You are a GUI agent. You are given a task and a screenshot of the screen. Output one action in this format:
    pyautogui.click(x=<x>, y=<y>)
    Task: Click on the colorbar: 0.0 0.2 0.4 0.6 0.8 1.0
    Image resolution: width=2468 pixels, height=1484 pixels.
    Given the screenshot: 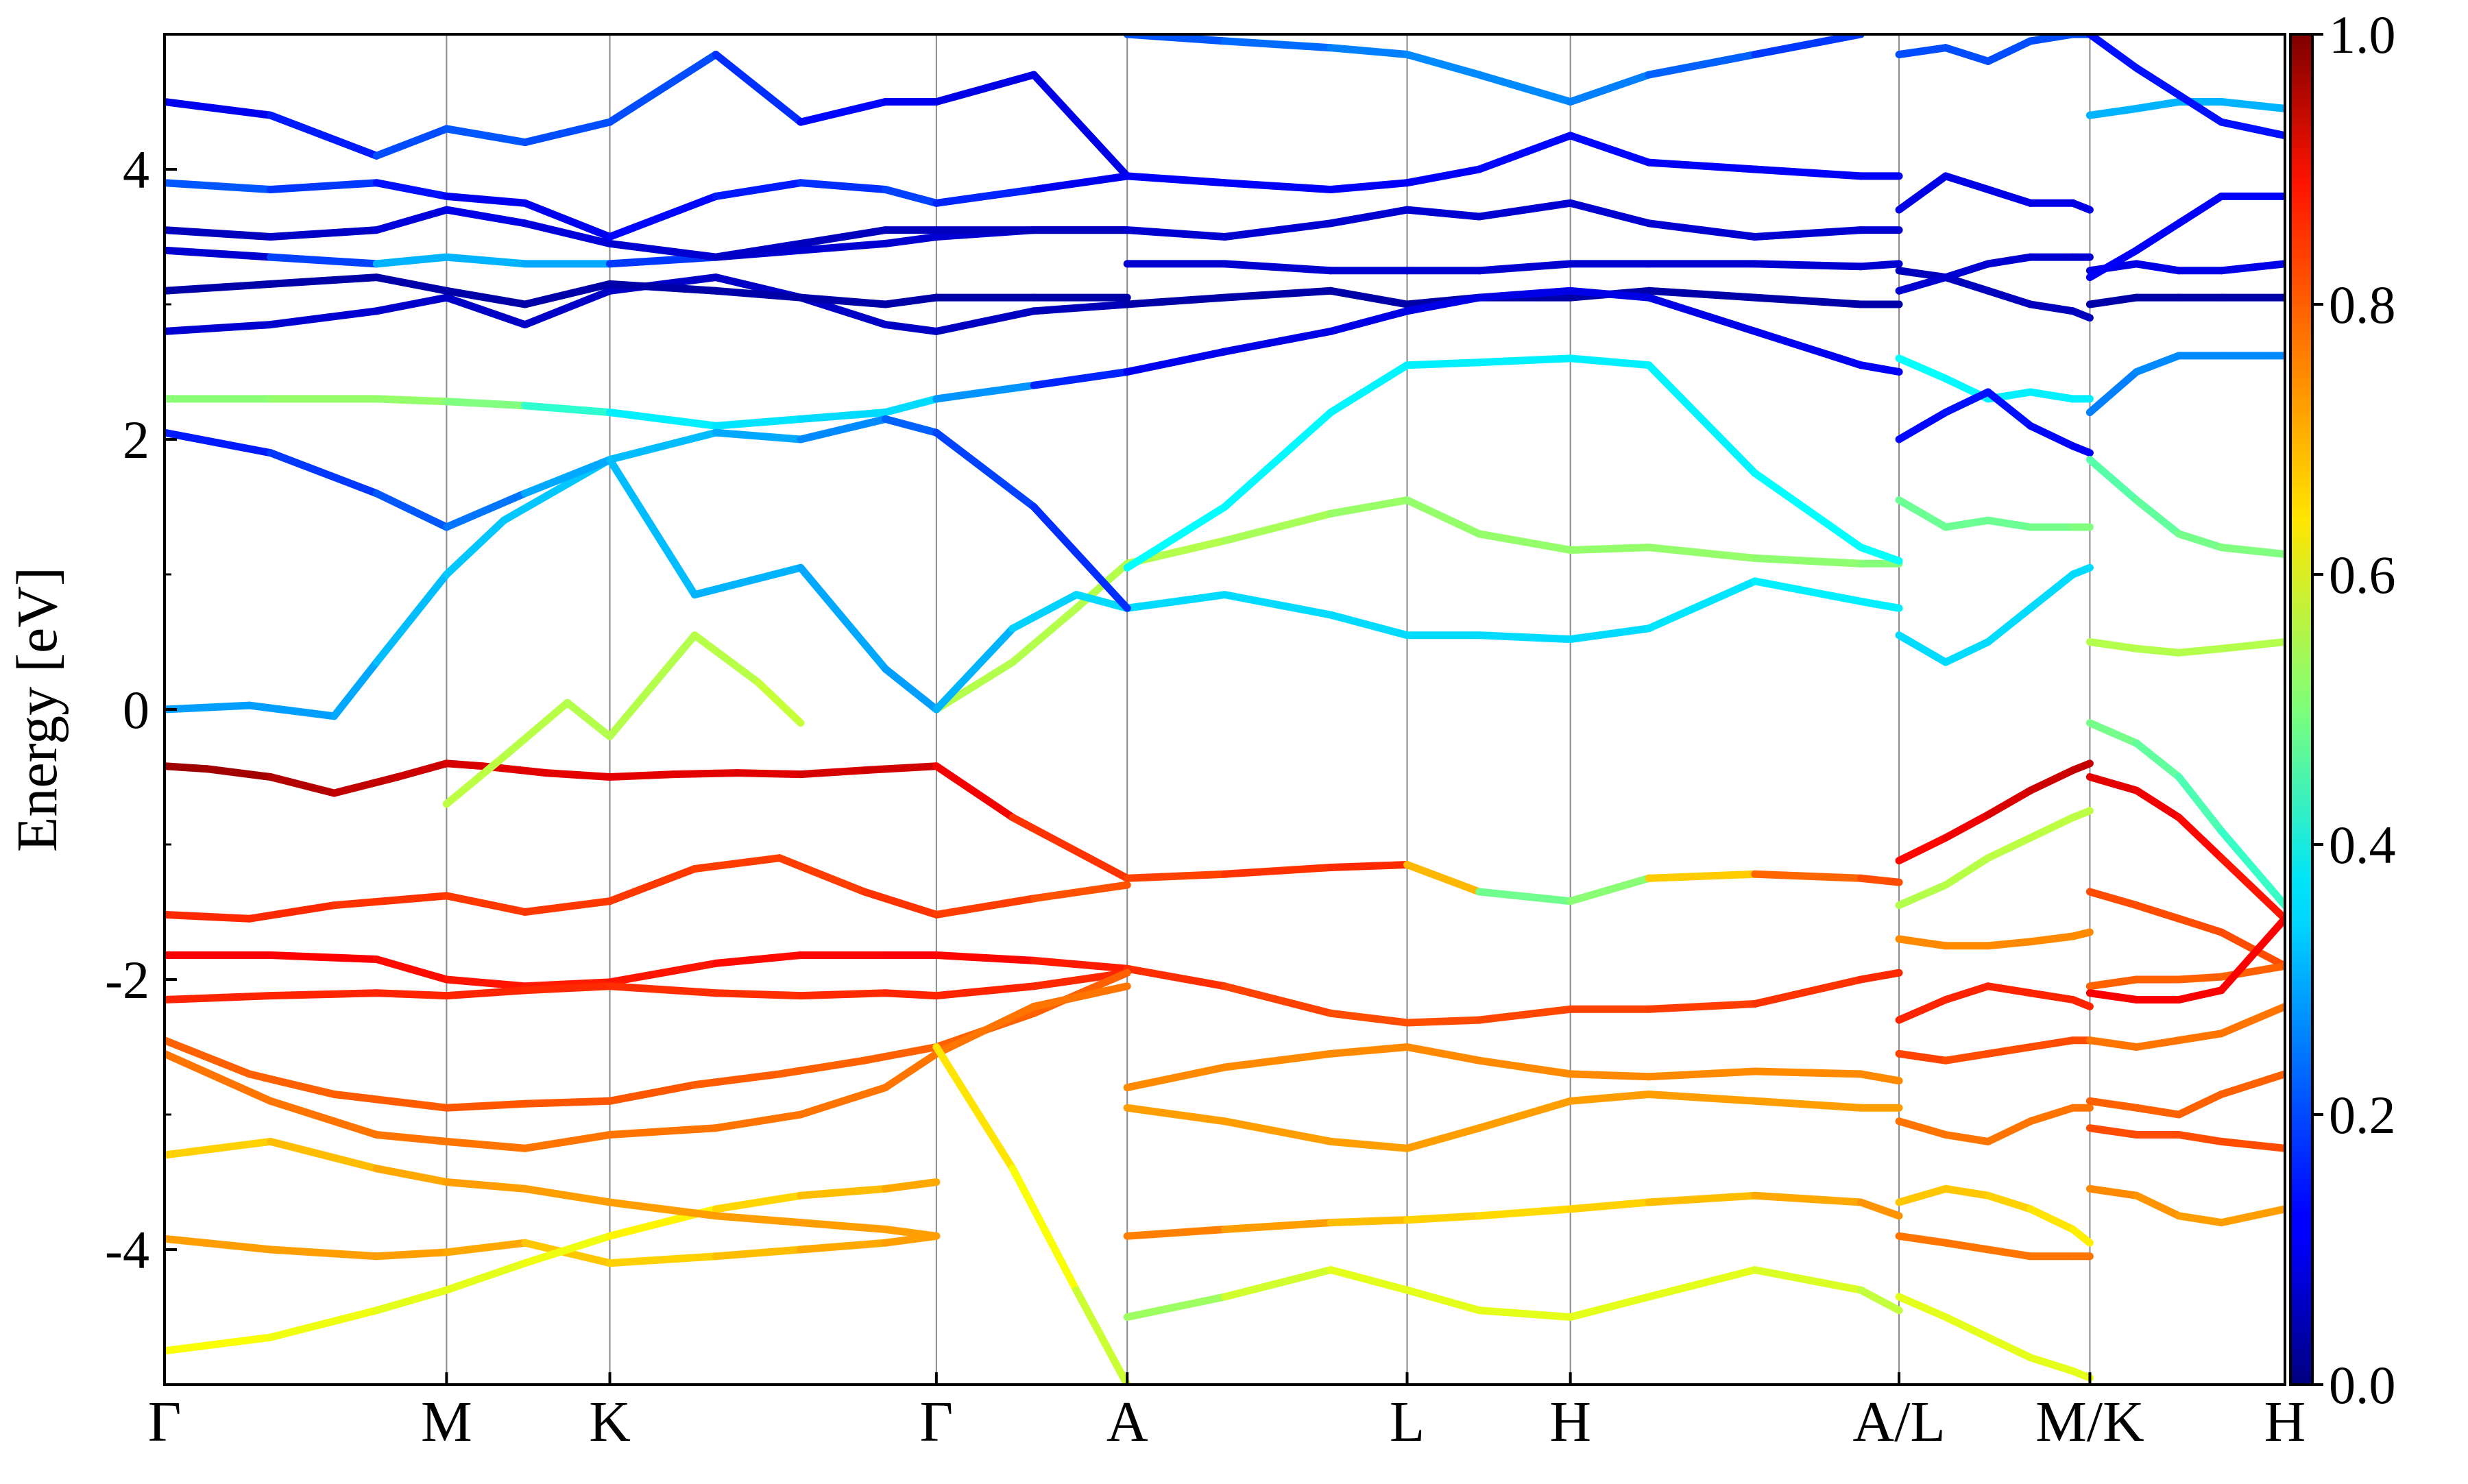 What is the action you would take?
    pyautogui.click(x=2343, y=710)
    